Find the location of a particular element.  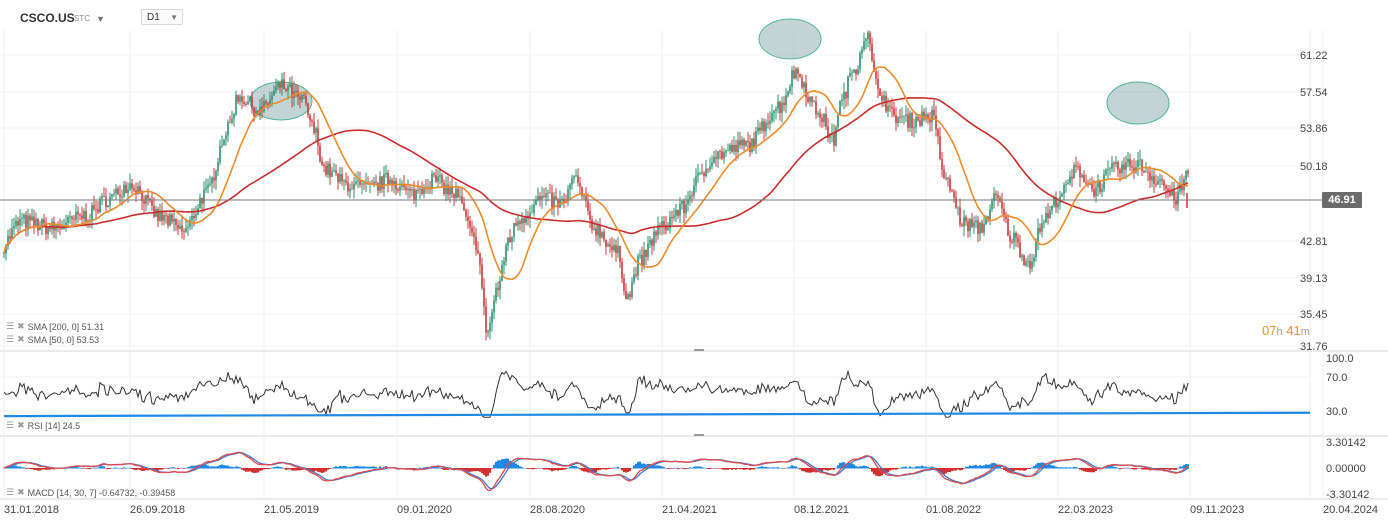

symbol-dropdown-icon: ▼ is located at coordinates (100, 19).